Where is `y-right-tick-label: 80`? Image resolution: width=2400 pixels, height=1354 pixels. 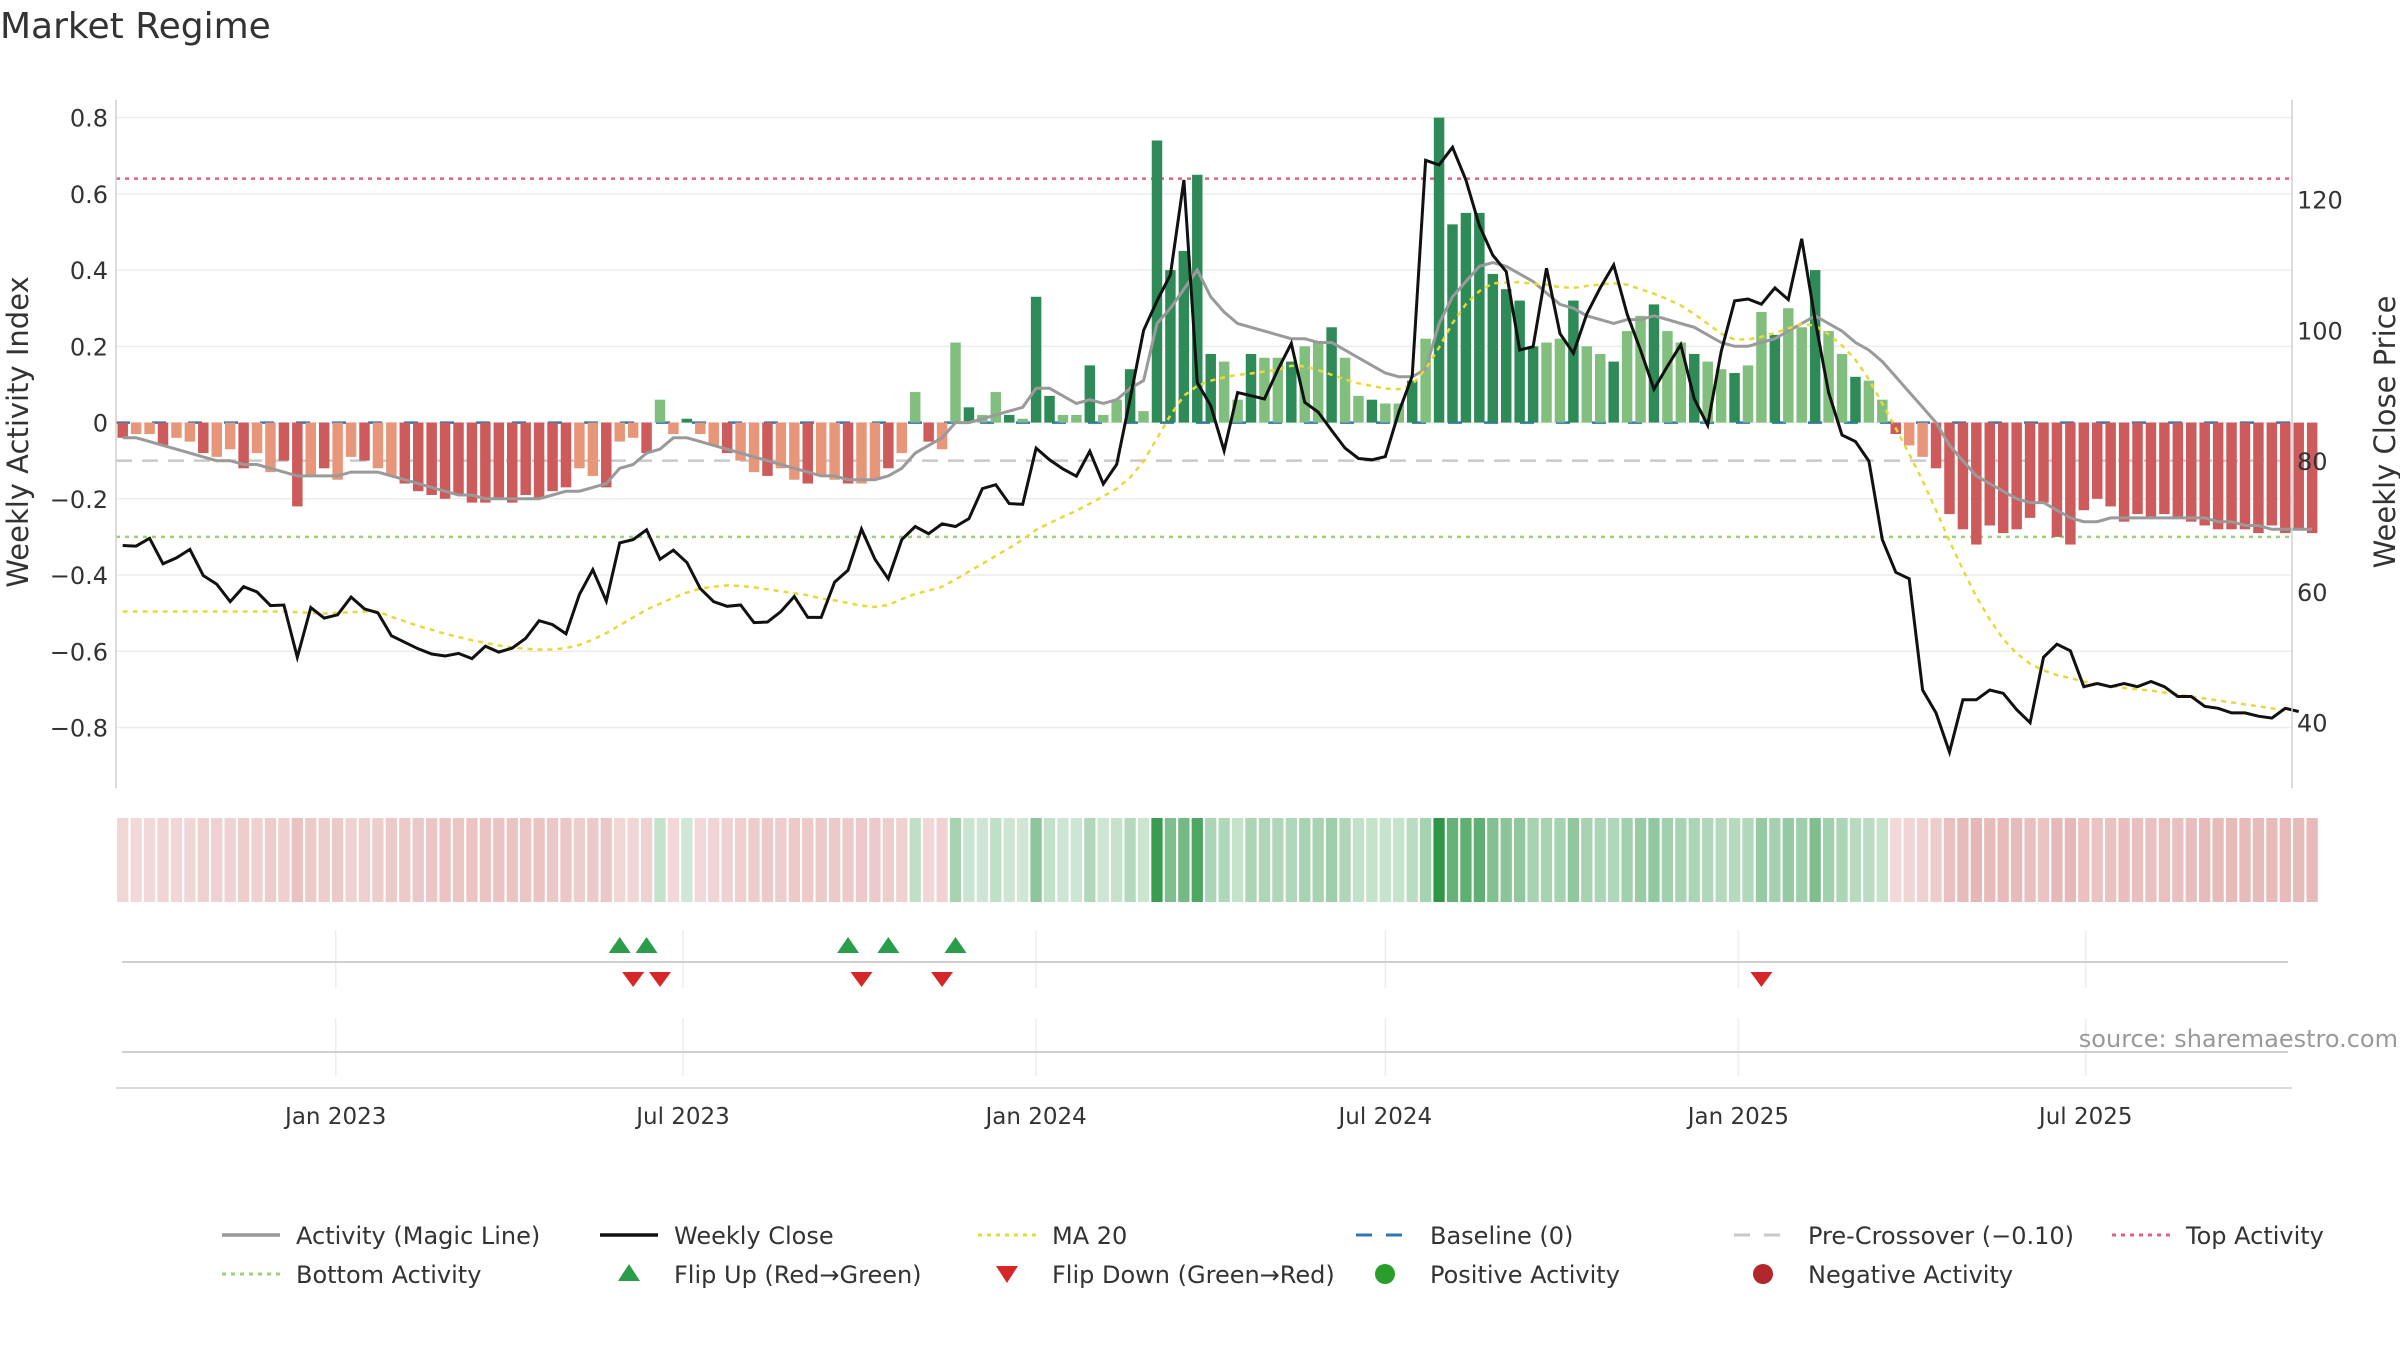
y-right-tick-label: 80 is located at coordinates (2312, 462).